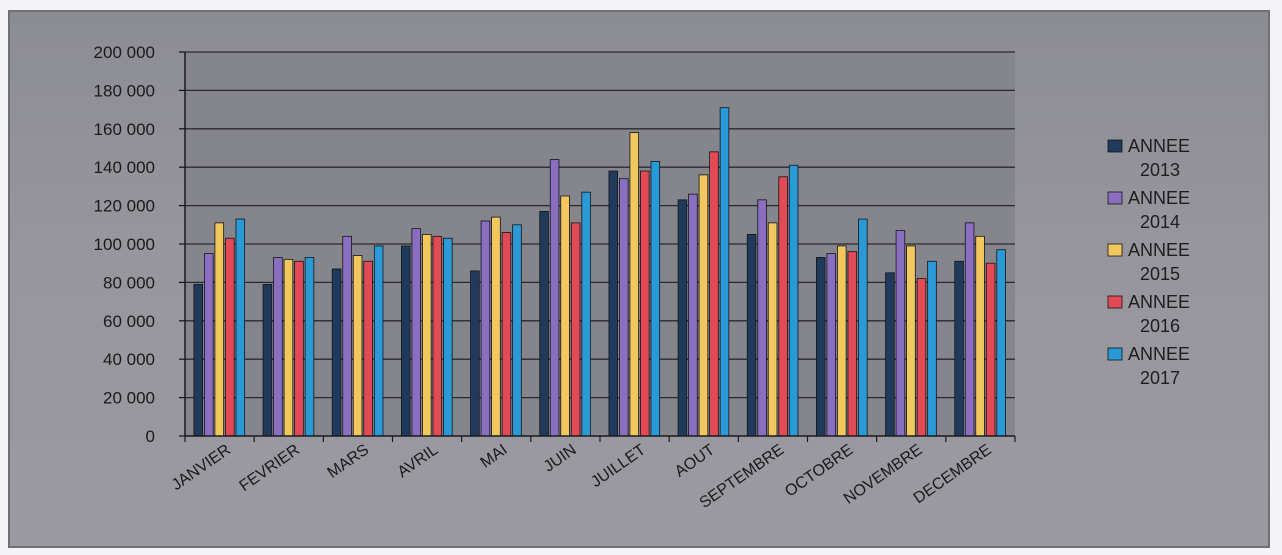  What do you see at coordinates (485, 328) in the screenshot?
I see `bar-2014-mai` at bounding box center [485, 328].